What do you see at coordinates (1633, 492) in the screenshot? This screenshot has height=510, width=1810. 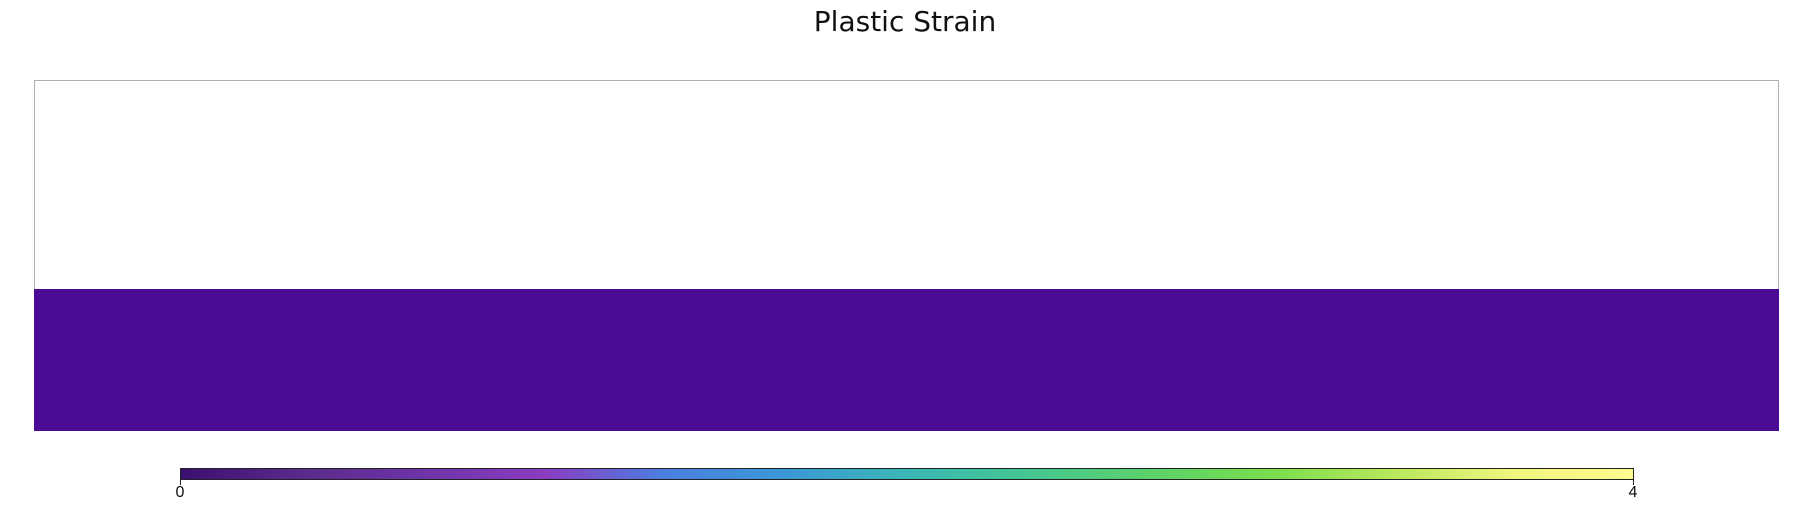 I see `colorbar-tick-label-max: 4` at bounding box center [1633, 492].